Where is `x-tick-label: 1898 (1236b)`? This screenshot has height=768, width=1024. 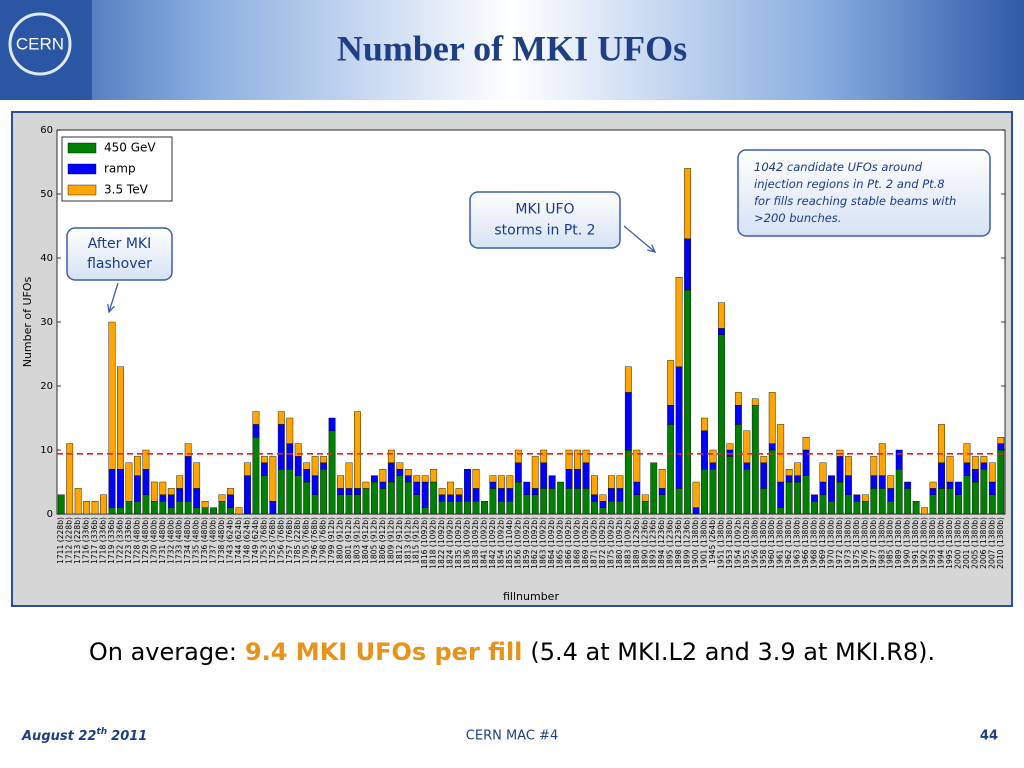 x-tick-label: 1898 (1236b) is located at coordinates (678, 543).